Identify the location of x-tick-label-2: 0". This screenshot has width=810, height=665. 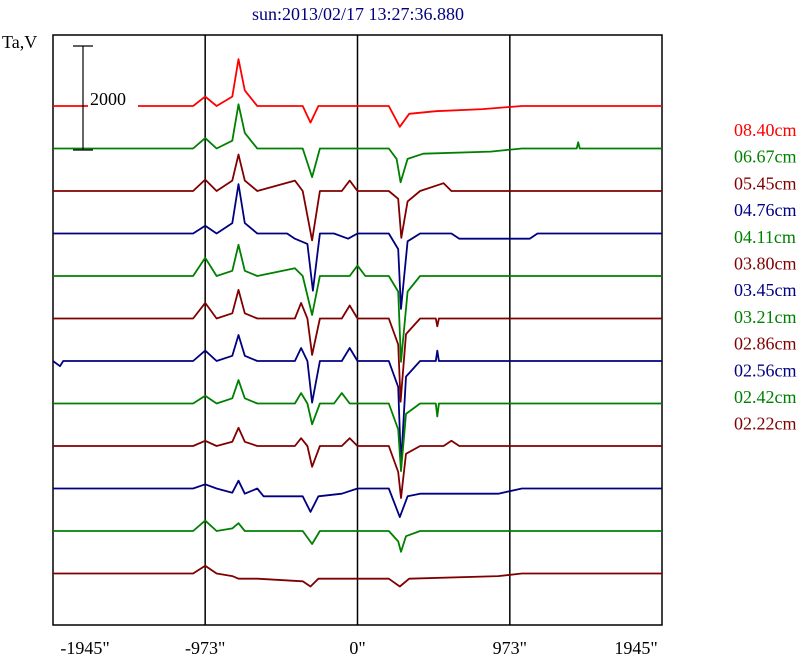
(357, 648).